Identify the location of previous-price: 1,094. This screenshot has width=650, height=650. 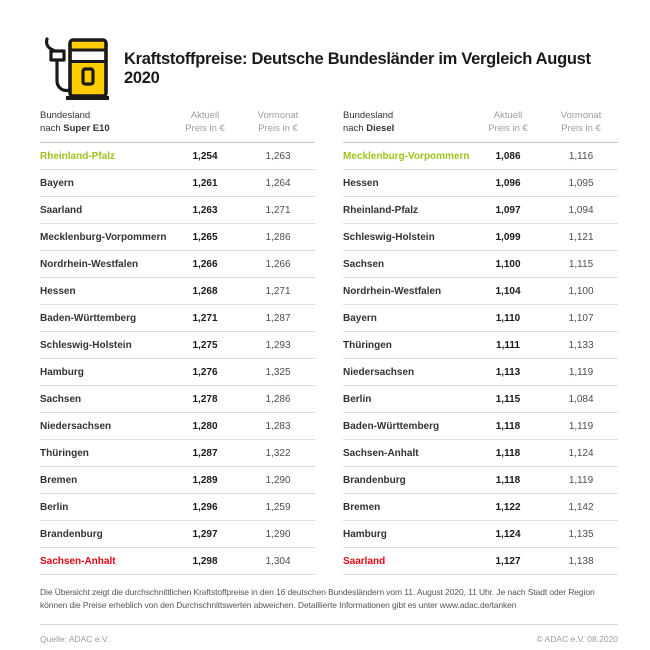
(581, 210).